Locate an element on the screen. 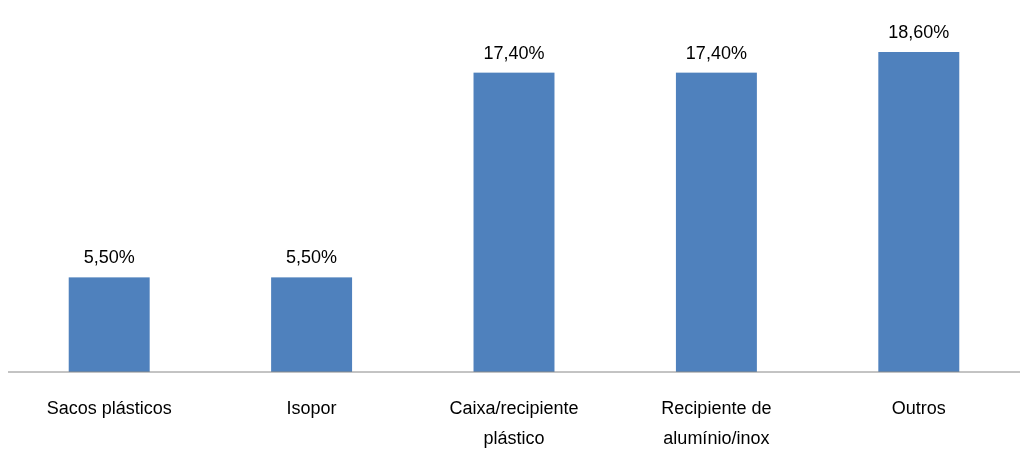 This screenshot has height=450, width=1028. x-tick-label: Isopor is located at coordinates (311, 408).